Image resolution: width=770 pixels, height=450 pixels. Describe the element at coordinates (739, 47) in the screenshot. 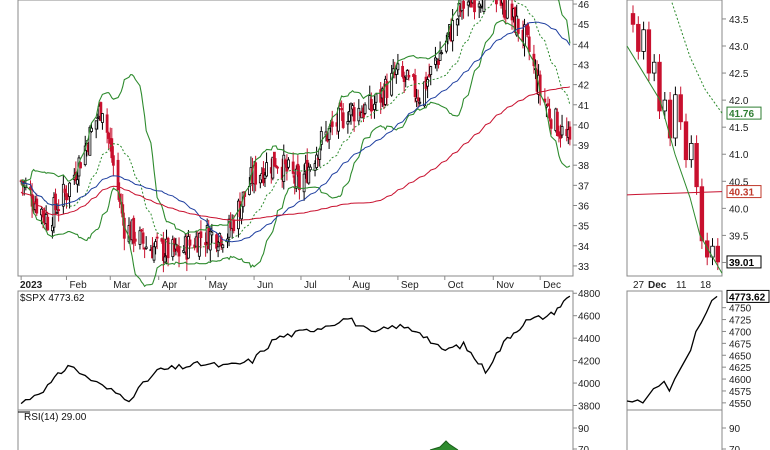

I see `zoom-y-tick-label: 43.0` at that location.